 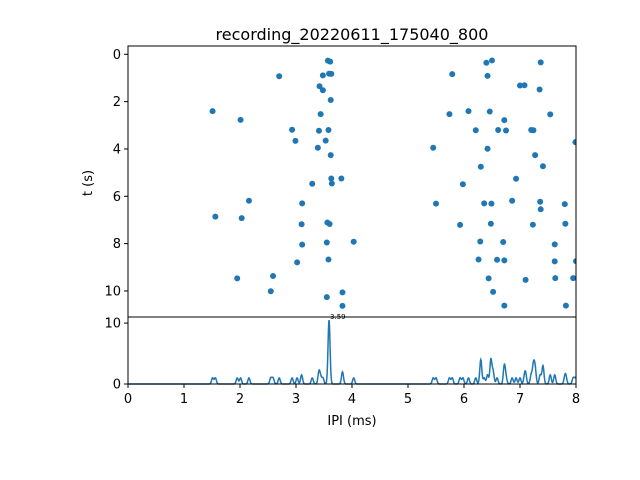 What do you see at coordinates (117, 197) in the screenshot?
I see `raster-y-tick-label: 6` at bounding box center [117, 197].